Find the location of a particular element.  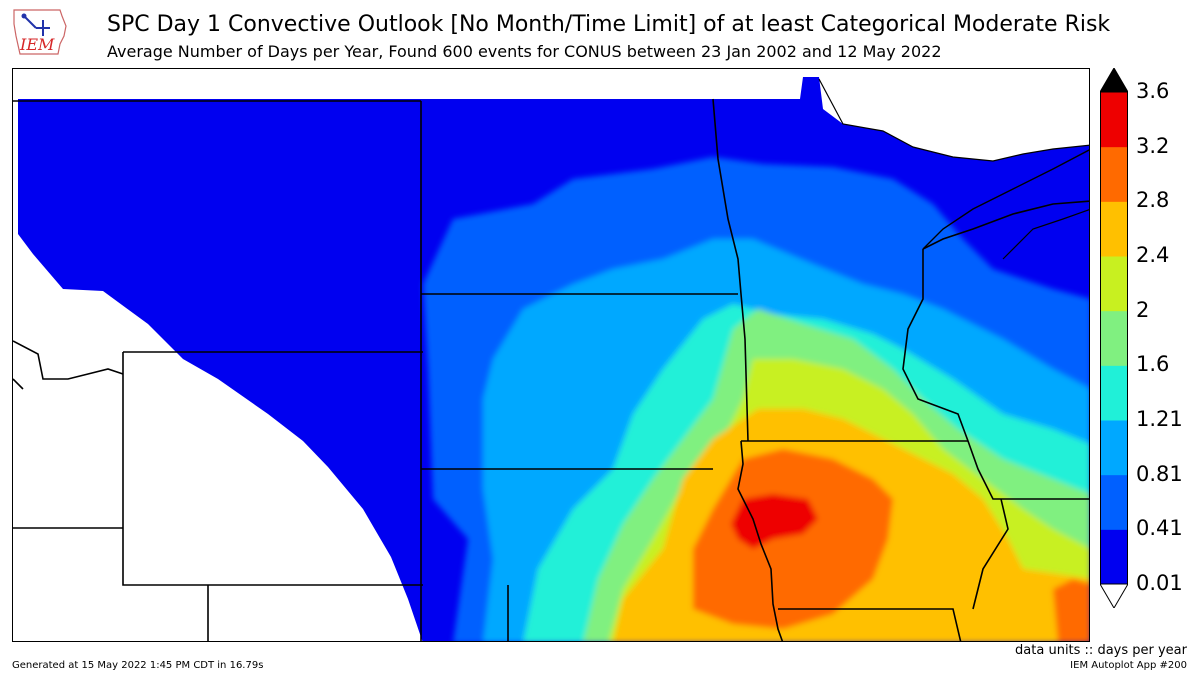

colorbar-tick-label: 3.6 is located at coordinates (1153, 91).